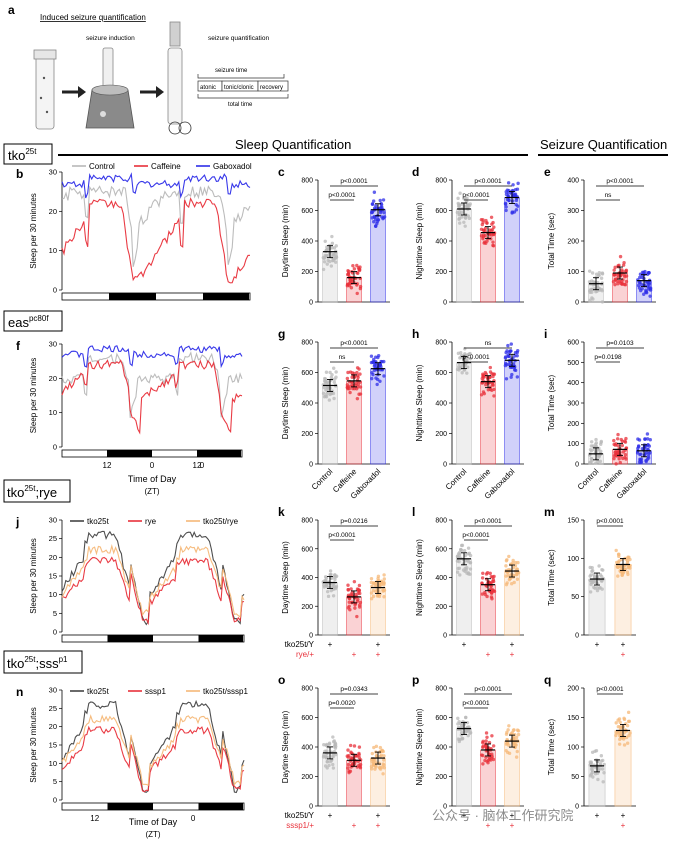  Describe the element at coordinates (202, 465) in the screenshot. I see `x-tick-label: 0` at that location.